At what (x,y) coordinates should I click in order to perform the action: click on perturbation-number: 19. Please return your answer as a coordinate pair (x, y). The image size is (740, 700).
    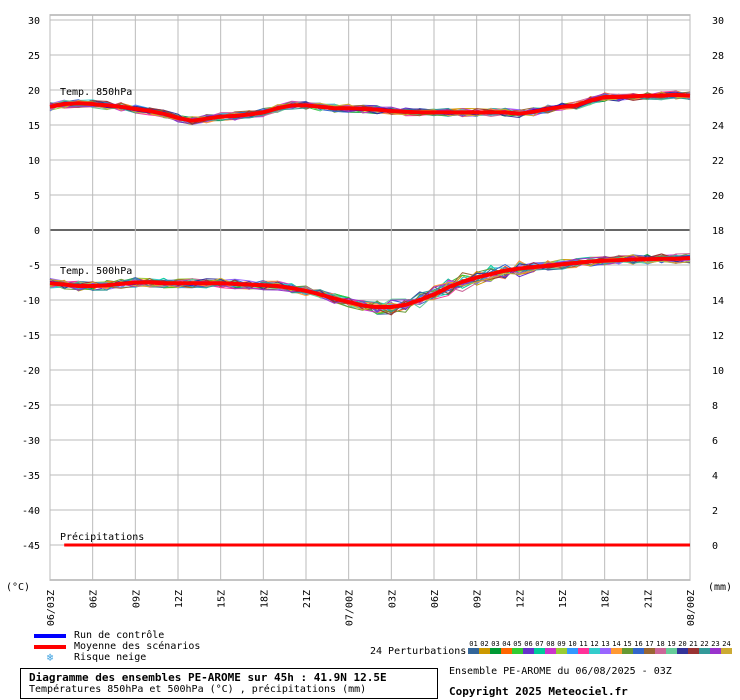
    Looking at the image, I should click on (671, 644).